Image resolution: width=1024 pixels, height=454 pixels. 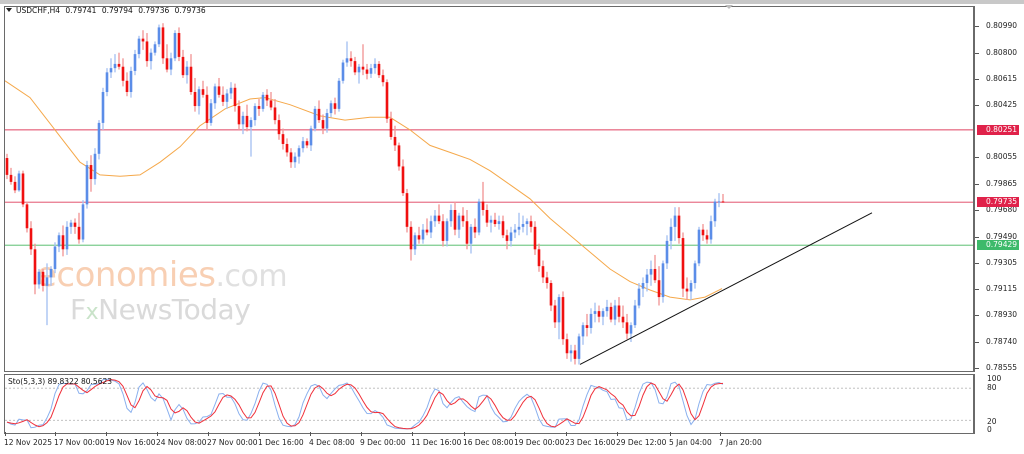 What do you see at coordinates (160, 309) in the screenshot?
I see `watermark-fxnewstoday: FxNewsToday` at bounding box center [160, 309].